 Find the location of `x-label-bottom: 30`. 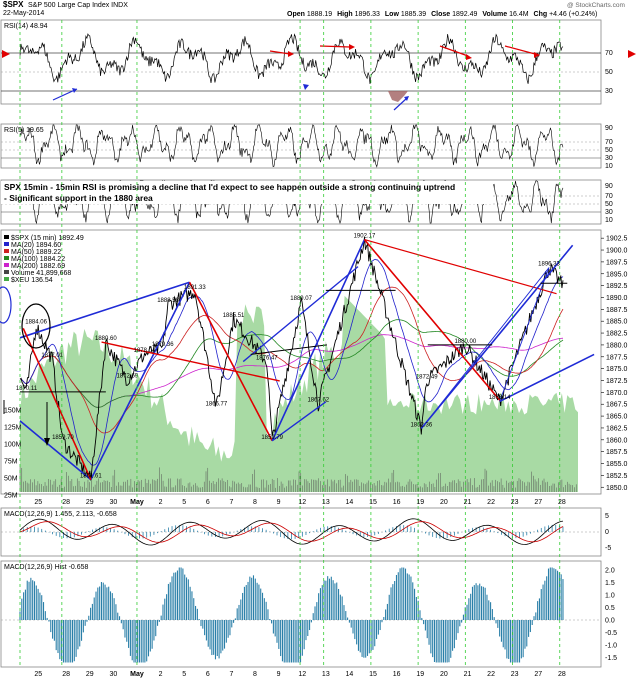

x-label-bottom: 30 is located at coordinates (113, 674).